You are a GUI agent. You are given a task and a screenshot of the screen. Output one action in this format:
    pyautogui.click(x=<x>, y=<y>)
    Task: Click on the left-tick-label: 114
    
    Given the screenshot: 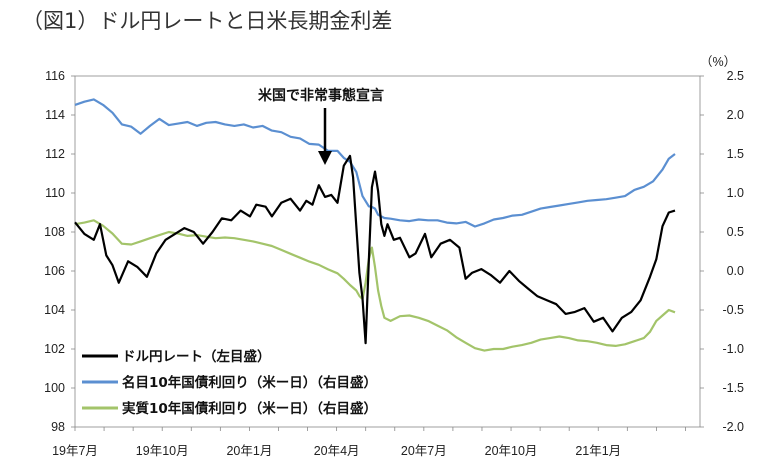 What is the action you would take?
    pyautogui.click(x=55, y=115)
    